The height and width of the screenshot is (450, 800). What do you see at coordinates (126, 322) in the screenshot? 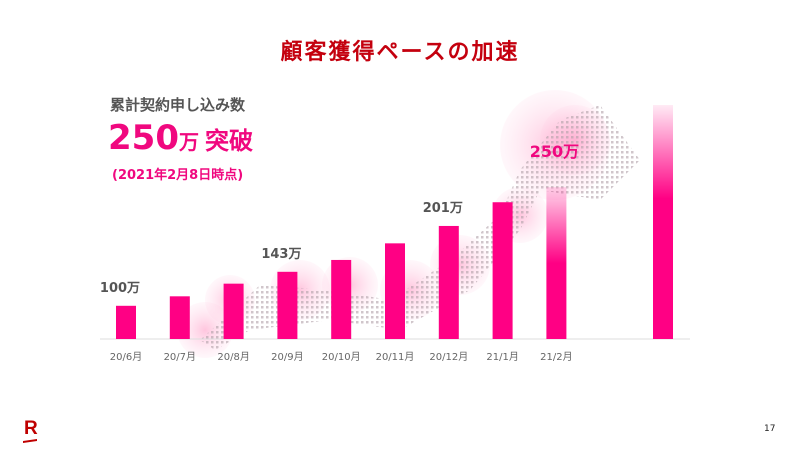
I see `bar-20/6月` at bounding box center [126, 322].